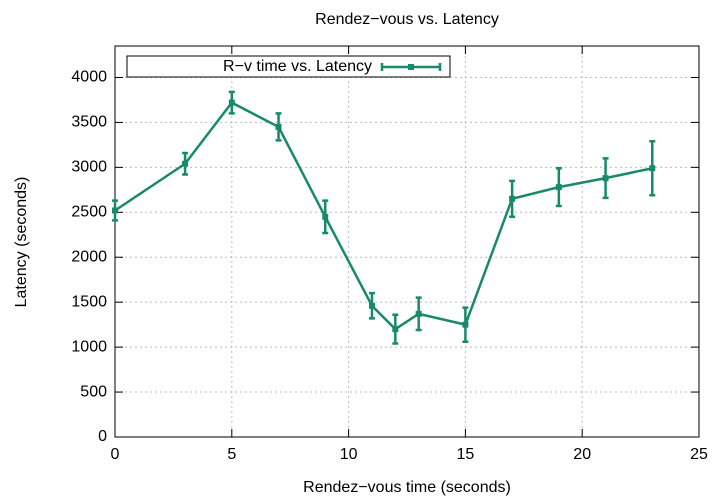 This screenshot has width=715, height=503. Describe the element at coordinates (89, 256) in the screenshot. I see `y-tick-label: 2000` at that location.